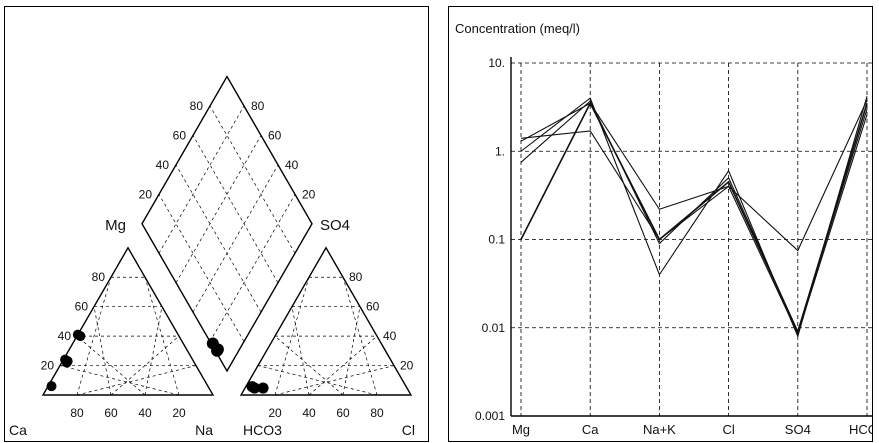 This screenshot has height=443, width=879. I want to click on y-tick-label: 0.01, so click(494, 328).